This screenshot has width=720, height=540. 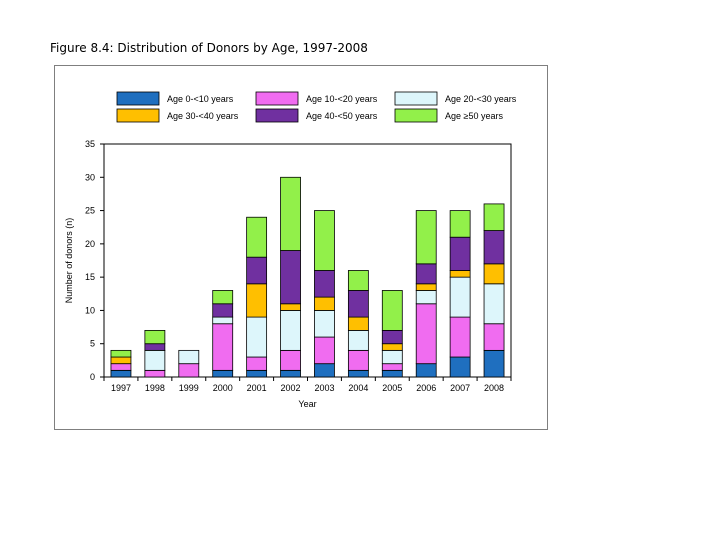 I want to click on x-tick-label: 2007, so click(x=460, y=388).